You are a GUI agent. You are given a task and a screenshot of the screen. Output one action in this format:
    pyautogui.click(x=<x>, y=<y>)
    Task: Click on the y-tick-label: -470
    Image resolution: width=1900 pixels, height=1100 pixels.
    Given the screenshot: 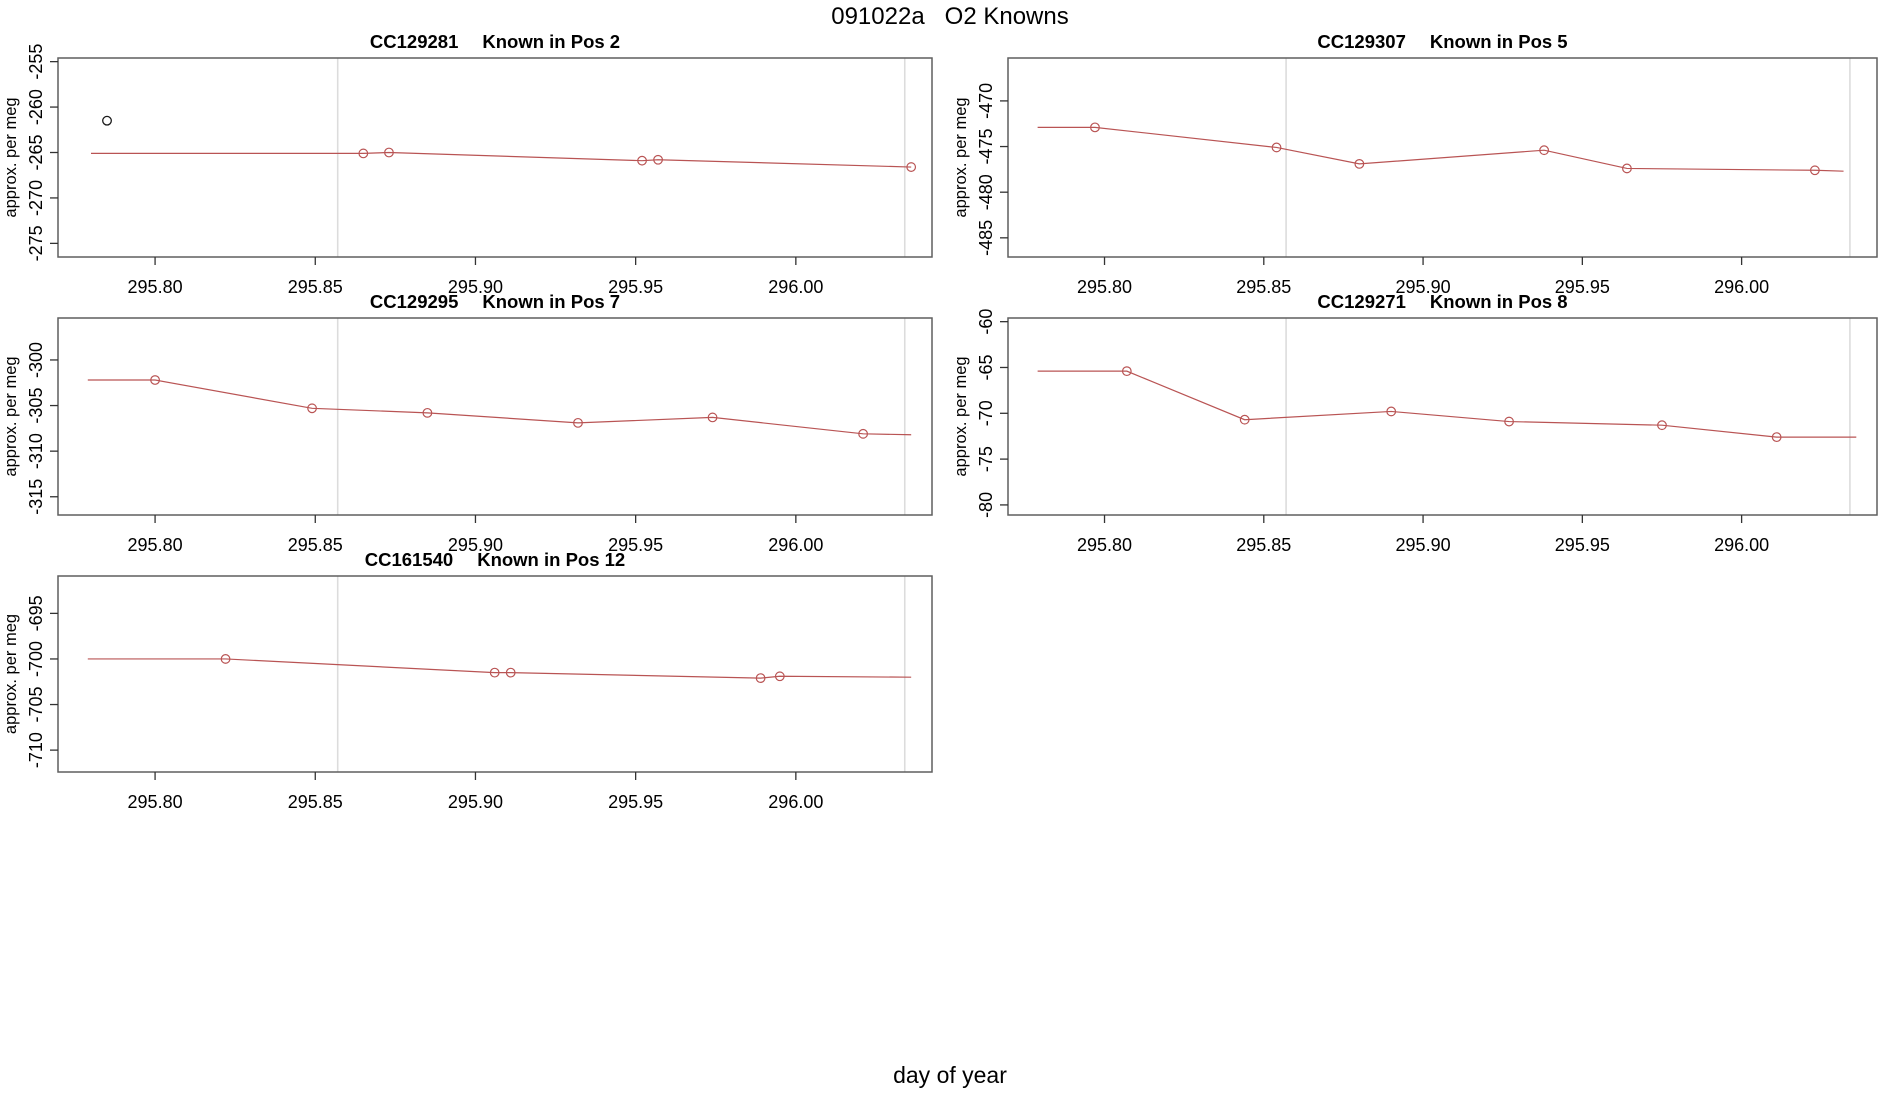 What is the action you would take?
    pyautogui.click(x=986, y=101)
    